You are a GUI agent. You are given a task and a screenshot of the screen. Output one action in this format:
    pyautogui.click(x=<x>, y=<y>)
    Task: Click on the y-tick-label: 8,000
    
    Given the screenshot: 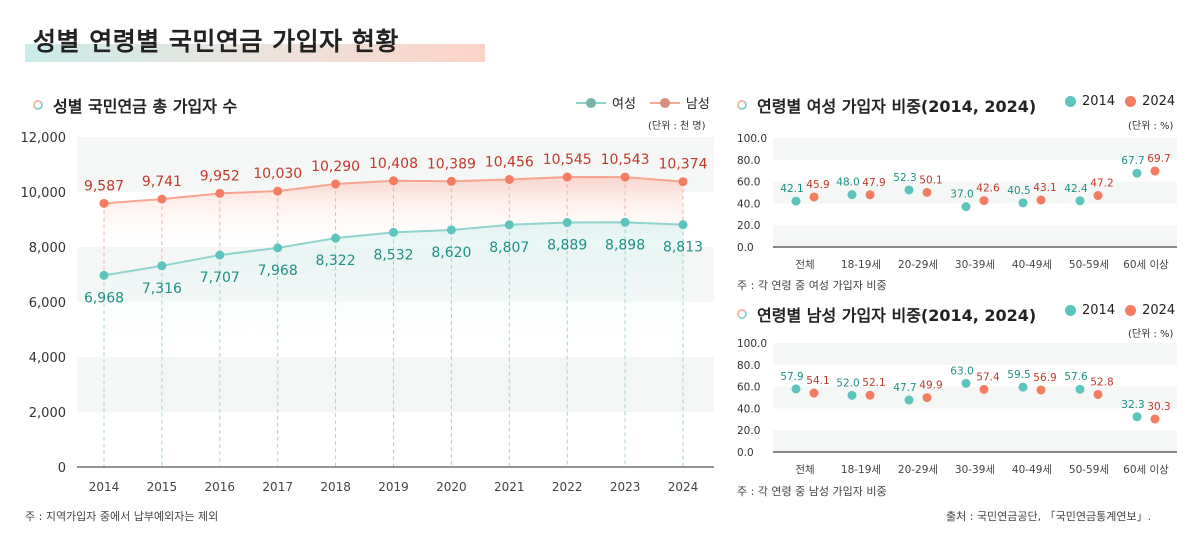 What is the action you would take?
    pyautogui.click(x=47, y=248)
    